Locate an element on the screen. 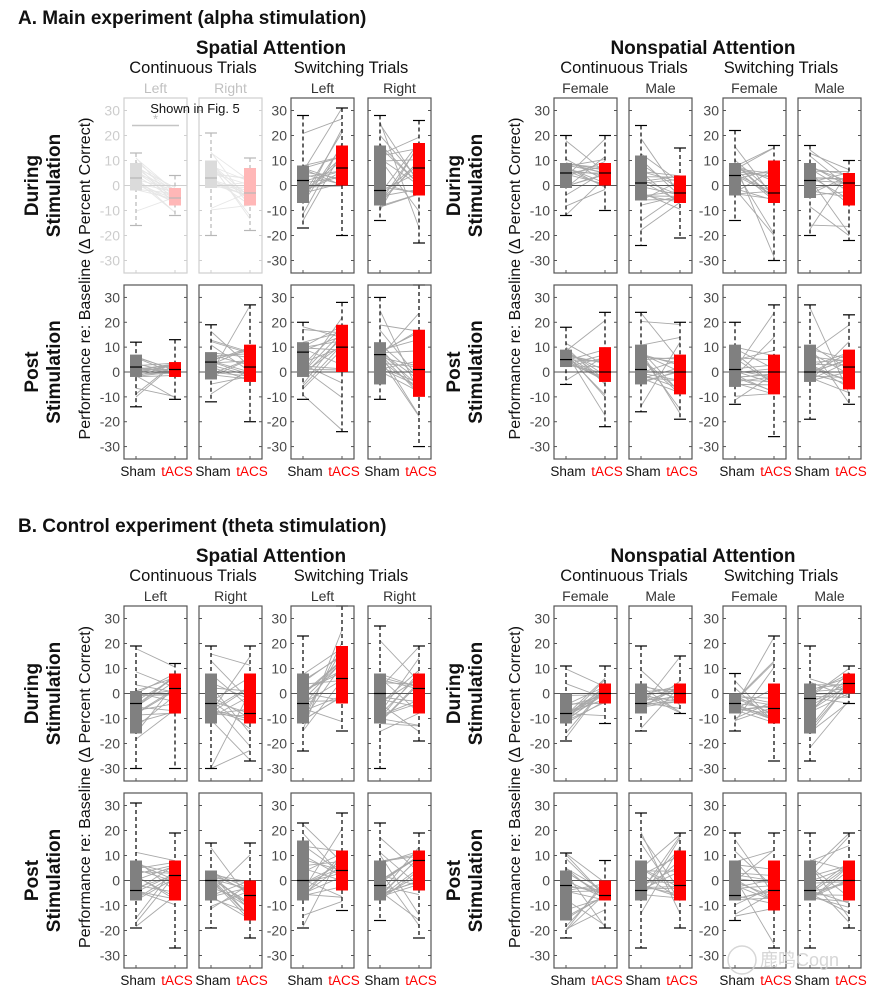 This screenshot has height=1007, width=888. panel-a-post-2: -30 -20 -10 0 10 20 30 is located at coordinates (311, 372).